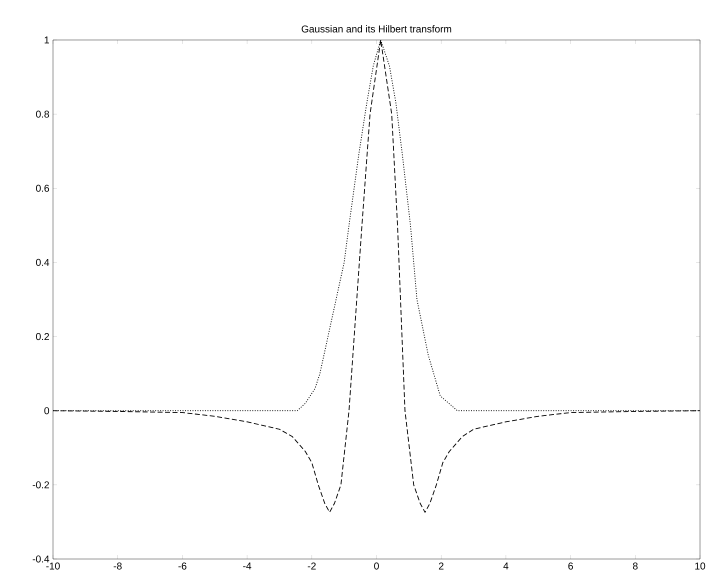 The width and height of the screenshot is (715, 585). I want to click on y-tick-label: 1, so click(46, 40).